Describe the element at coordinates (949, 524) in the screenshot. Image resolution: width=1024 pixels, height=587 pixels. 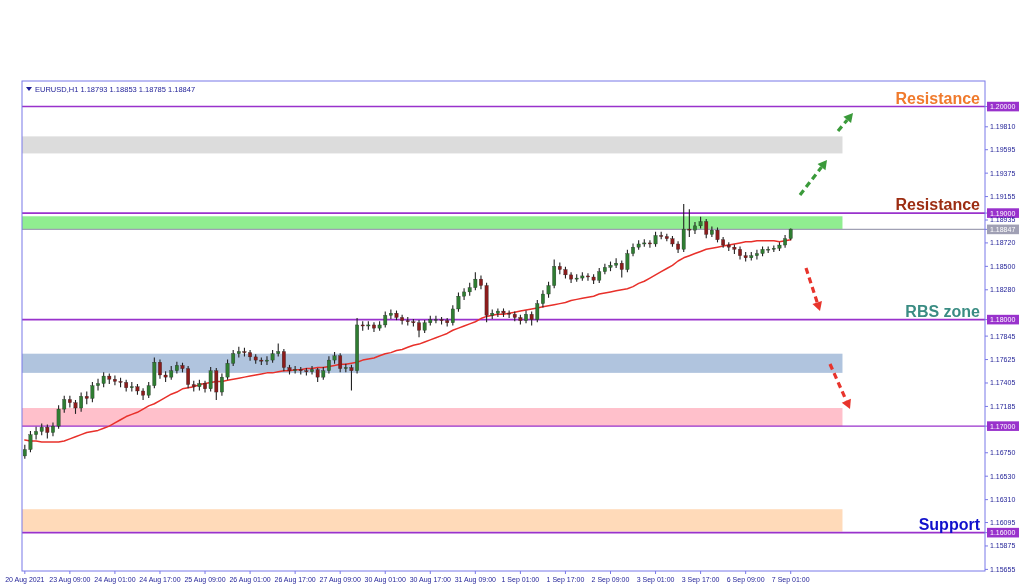
I see `ref-line-label: Support` at that location.